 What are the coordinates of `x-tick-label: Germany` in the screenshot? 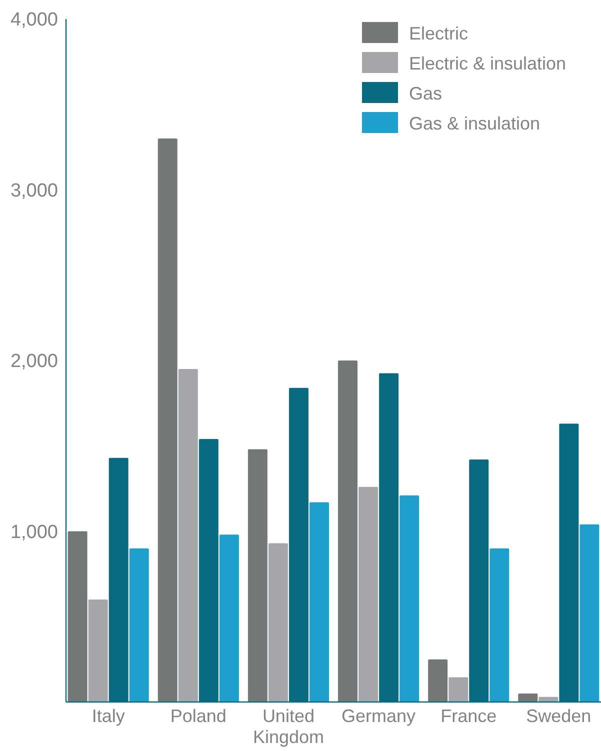 It's located at (379, 716).